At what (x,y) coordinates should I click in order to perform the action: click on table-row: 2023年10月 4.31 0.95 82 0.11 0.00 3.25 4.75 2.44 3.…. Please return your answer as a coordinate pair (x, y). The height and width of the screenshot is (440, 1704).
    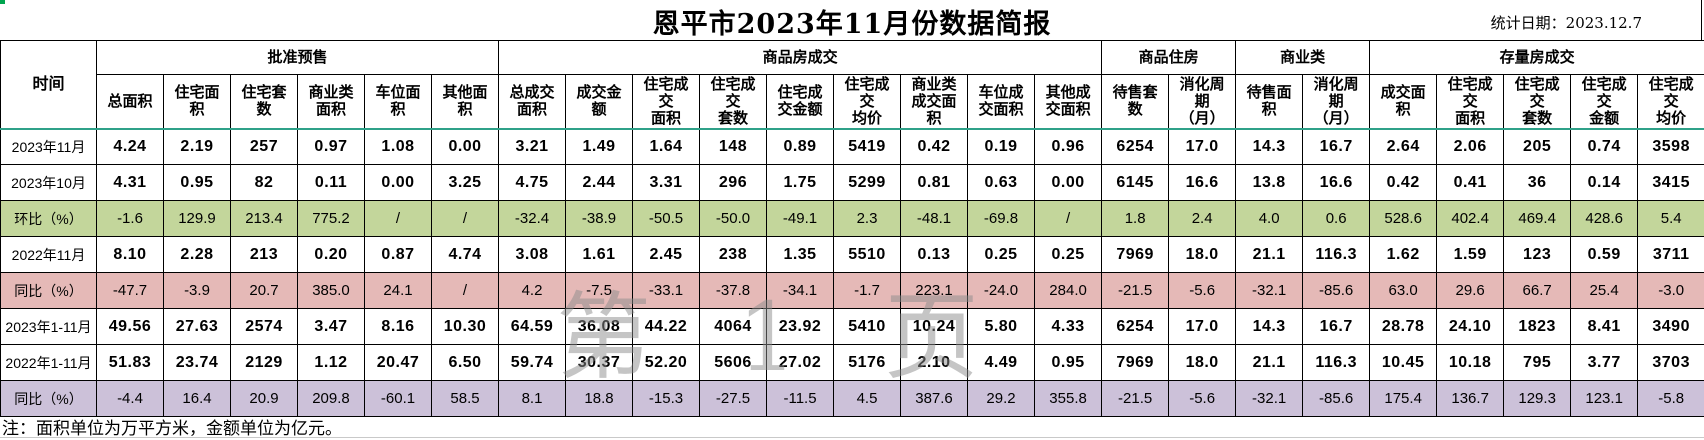
    Looking at the image, I should click on (852, 182).